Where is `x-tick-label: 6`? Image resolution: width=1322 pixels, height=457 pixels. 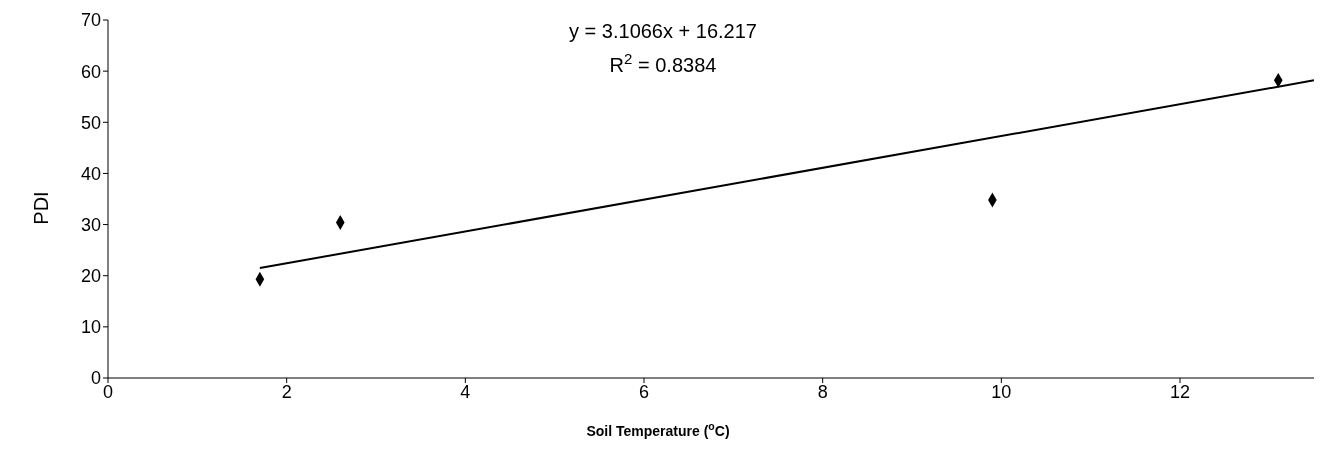 x-tick-label: 6 is located at coordinates (644, 391).